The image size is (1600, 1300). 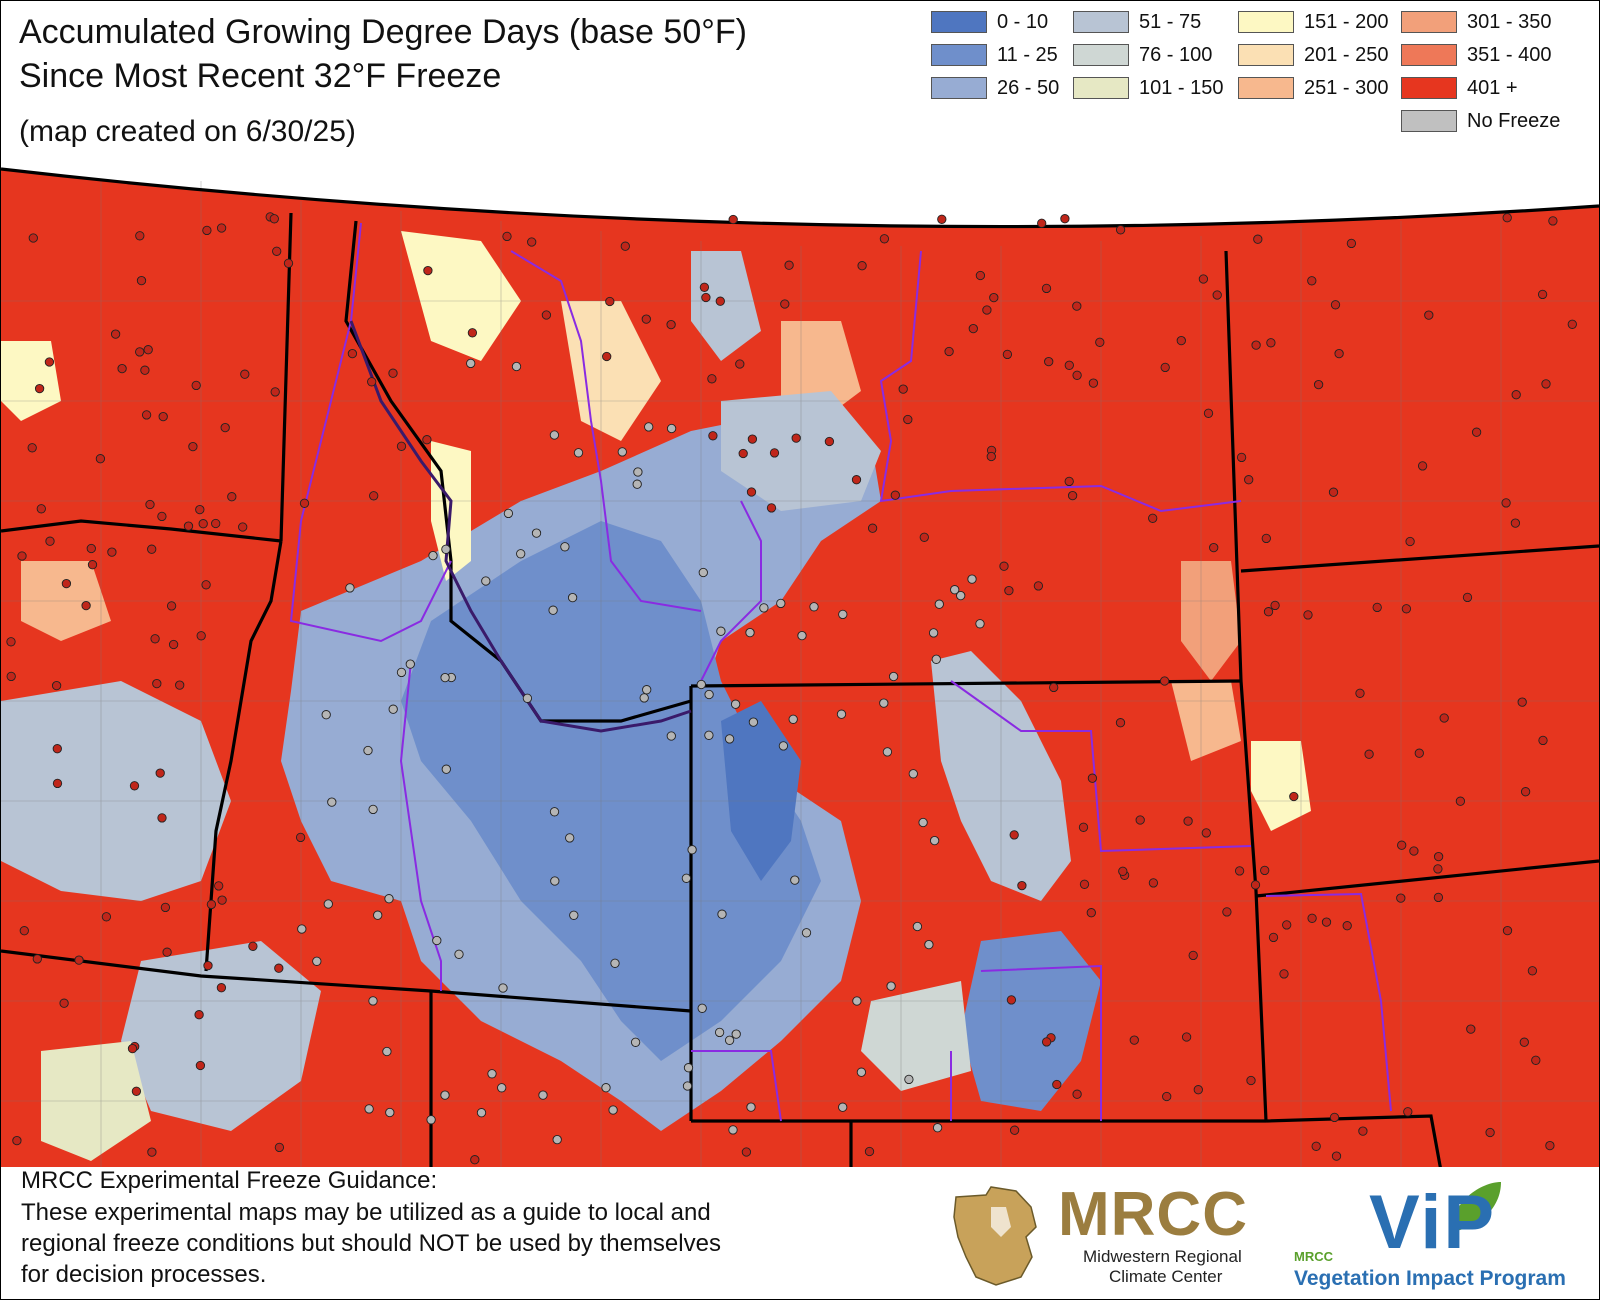 What do you see at coordinates (1459, 88) in the screenshot?
I see `legend-item: 401 +` at bounding box center [1459, 88].